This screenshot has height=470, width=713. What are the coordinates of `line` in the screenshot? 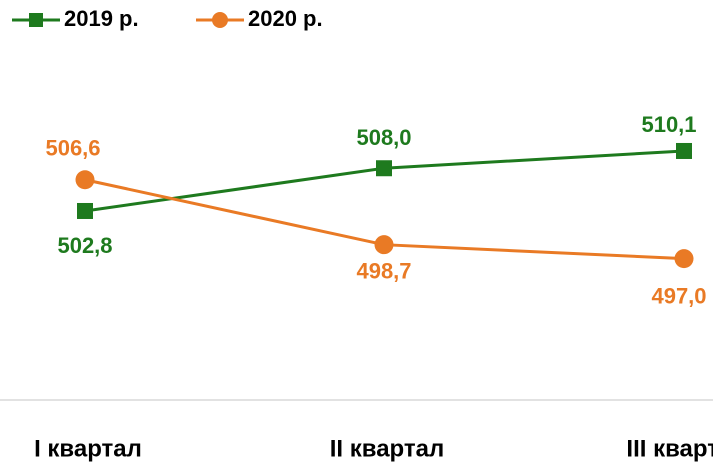 It's located at (384, 181).